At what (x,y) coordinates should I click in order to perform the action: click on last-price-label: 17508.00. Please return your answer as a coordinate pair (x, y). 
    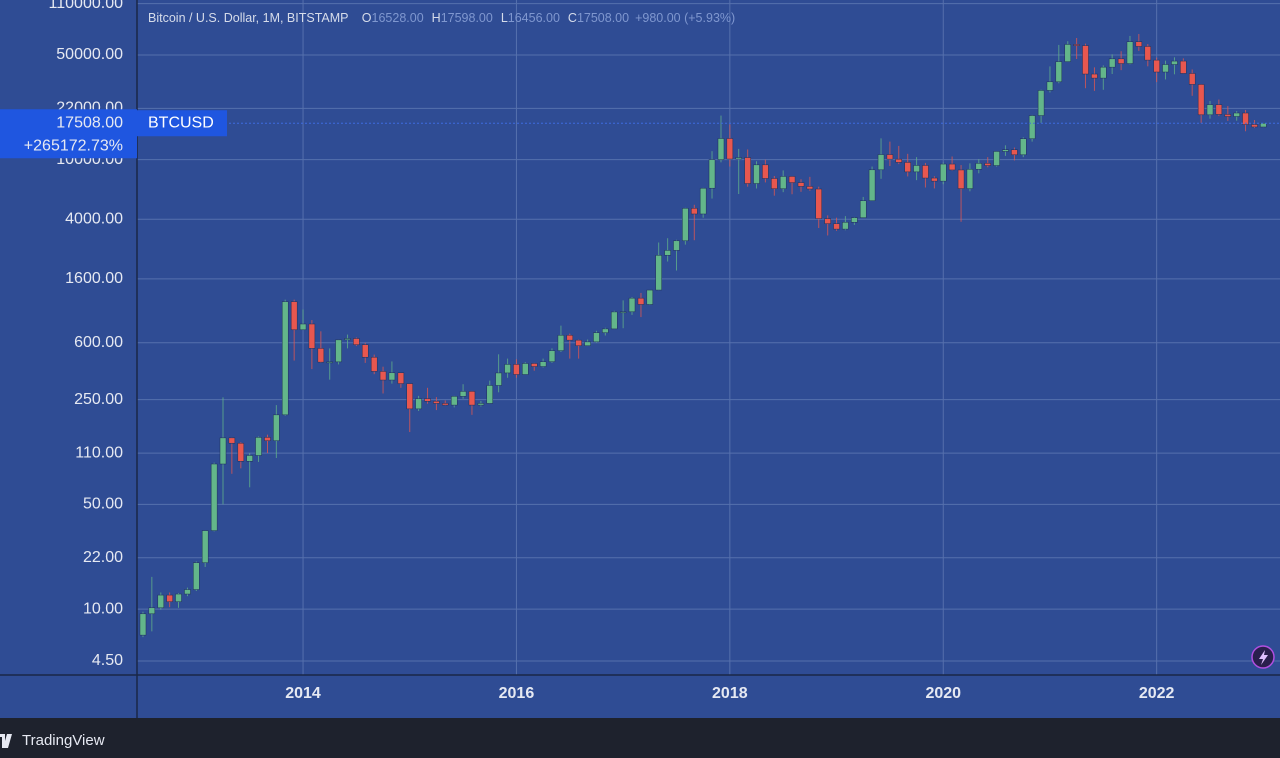
    Looking at the image, I should click on (89, 122).